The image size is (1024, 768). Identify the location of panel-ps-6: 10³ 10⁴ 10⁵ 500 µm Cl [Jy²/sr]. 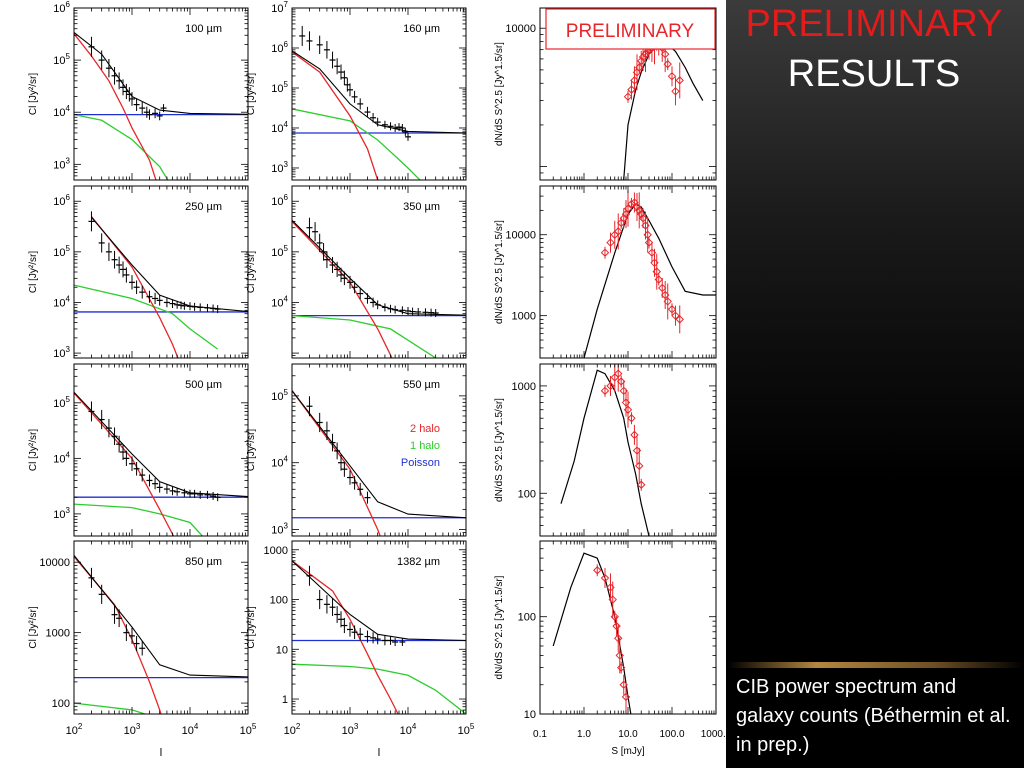
(138, 450).